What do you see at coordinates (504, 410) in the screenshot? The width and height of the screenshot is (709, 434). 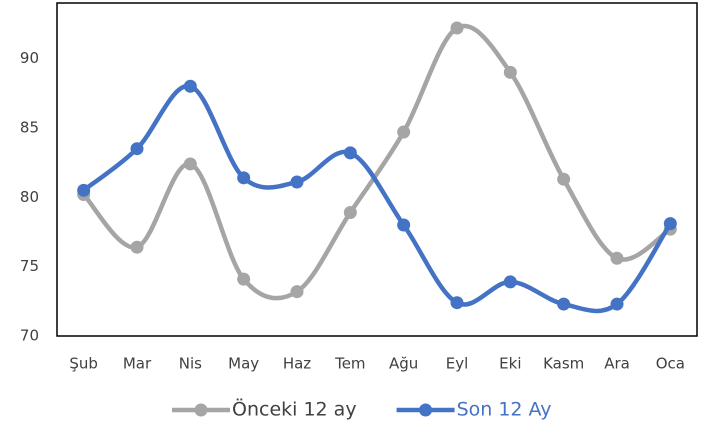 I see `legend-label: Son 12 Ay` at bounding box center [504, 410].